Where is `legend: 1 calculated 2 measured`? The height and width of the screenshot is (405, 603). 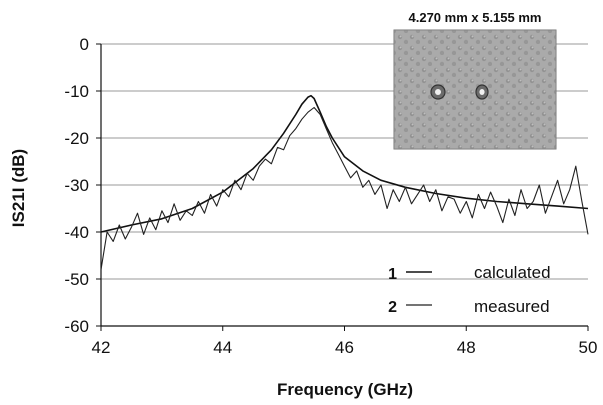 legend: 1 calculated 2 measured is located at coordinates (469, 289).